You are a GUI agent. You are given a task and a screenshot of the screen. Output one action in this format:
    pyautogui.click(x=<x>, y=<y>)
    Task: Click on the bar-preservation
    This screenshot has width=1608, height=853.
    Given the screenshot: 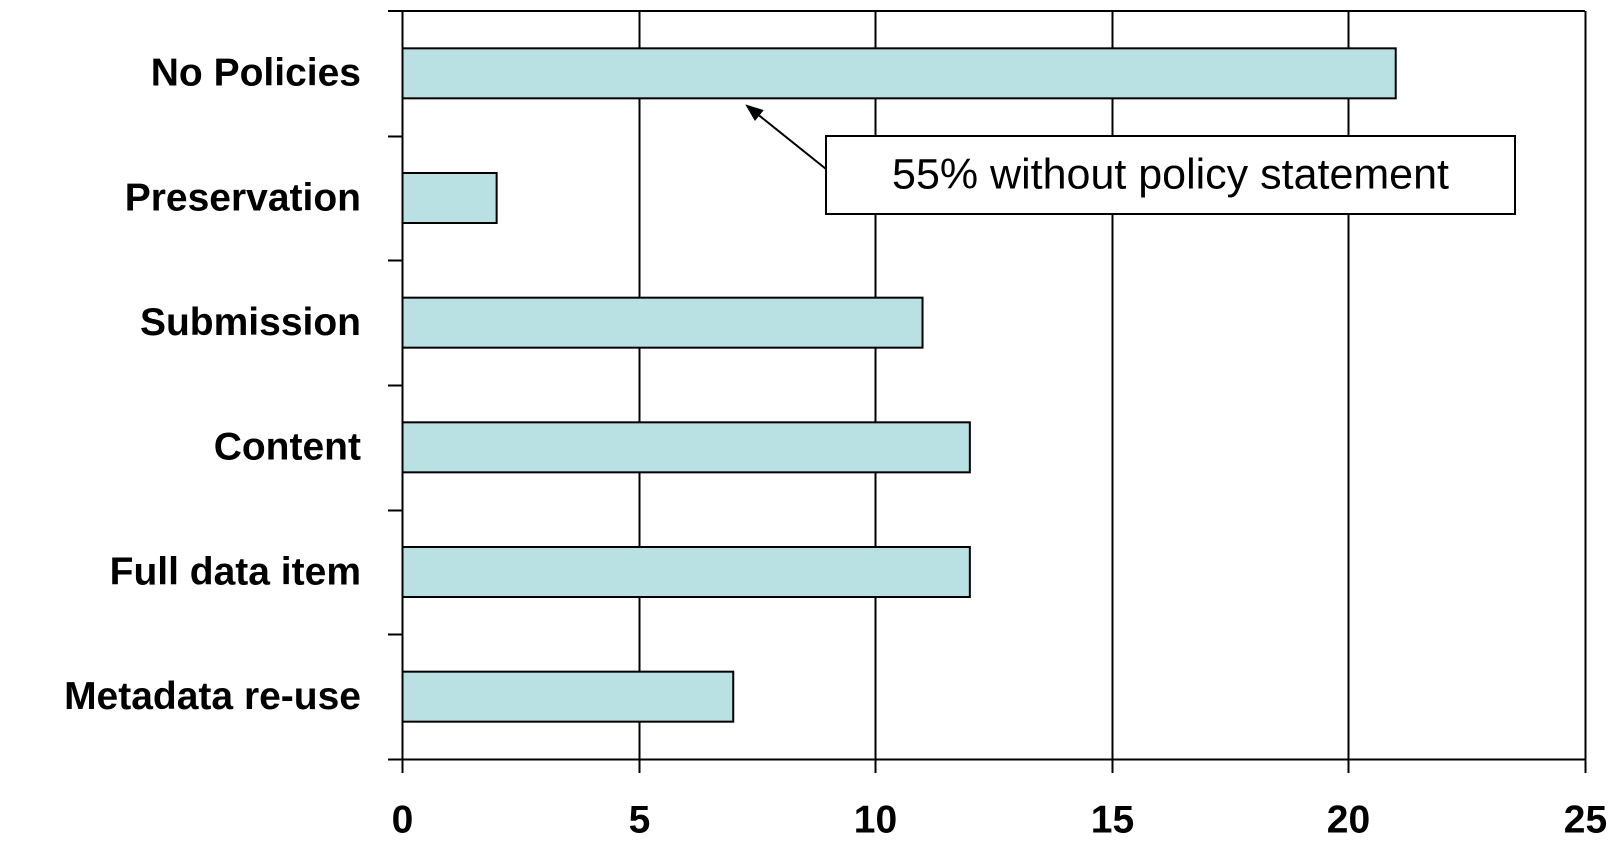 What is the action you would take?
    pyautogui.click(x=449, y=198)
    